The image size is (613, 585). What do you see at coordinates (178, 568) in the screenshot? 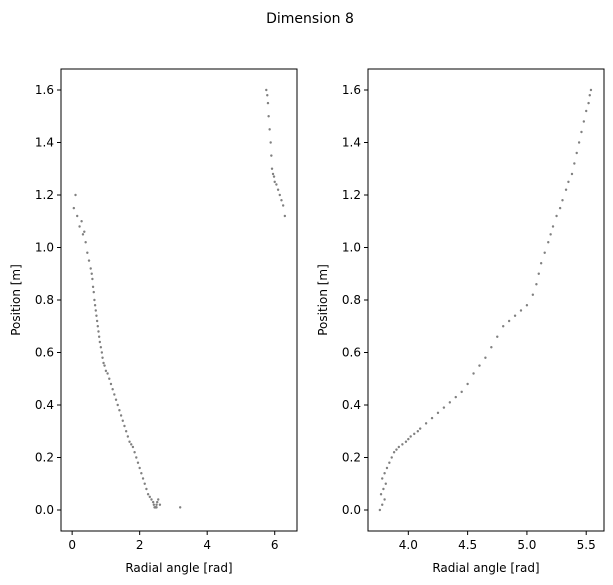
I see `left-x-axis-label: Radial angle [rad]` at bounding box center [178, 568].